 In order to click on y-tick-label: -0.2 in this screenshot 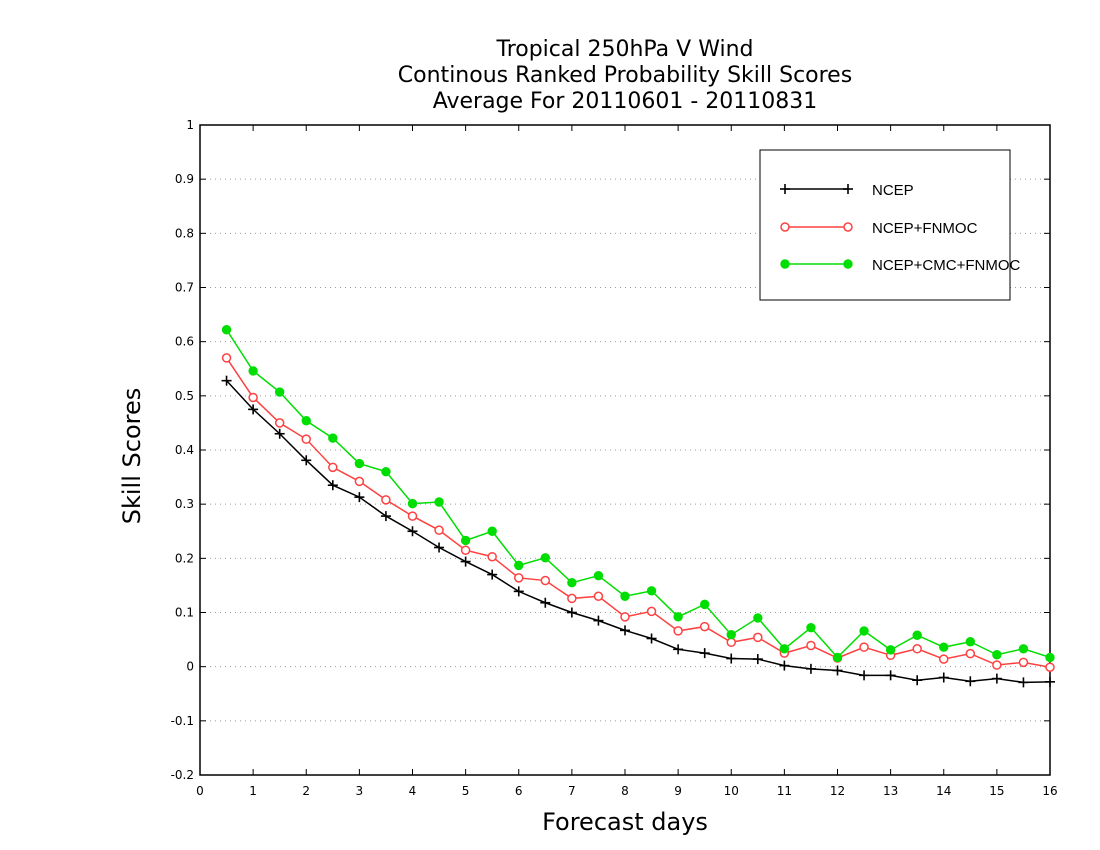, I will do `click(182, 775)`.